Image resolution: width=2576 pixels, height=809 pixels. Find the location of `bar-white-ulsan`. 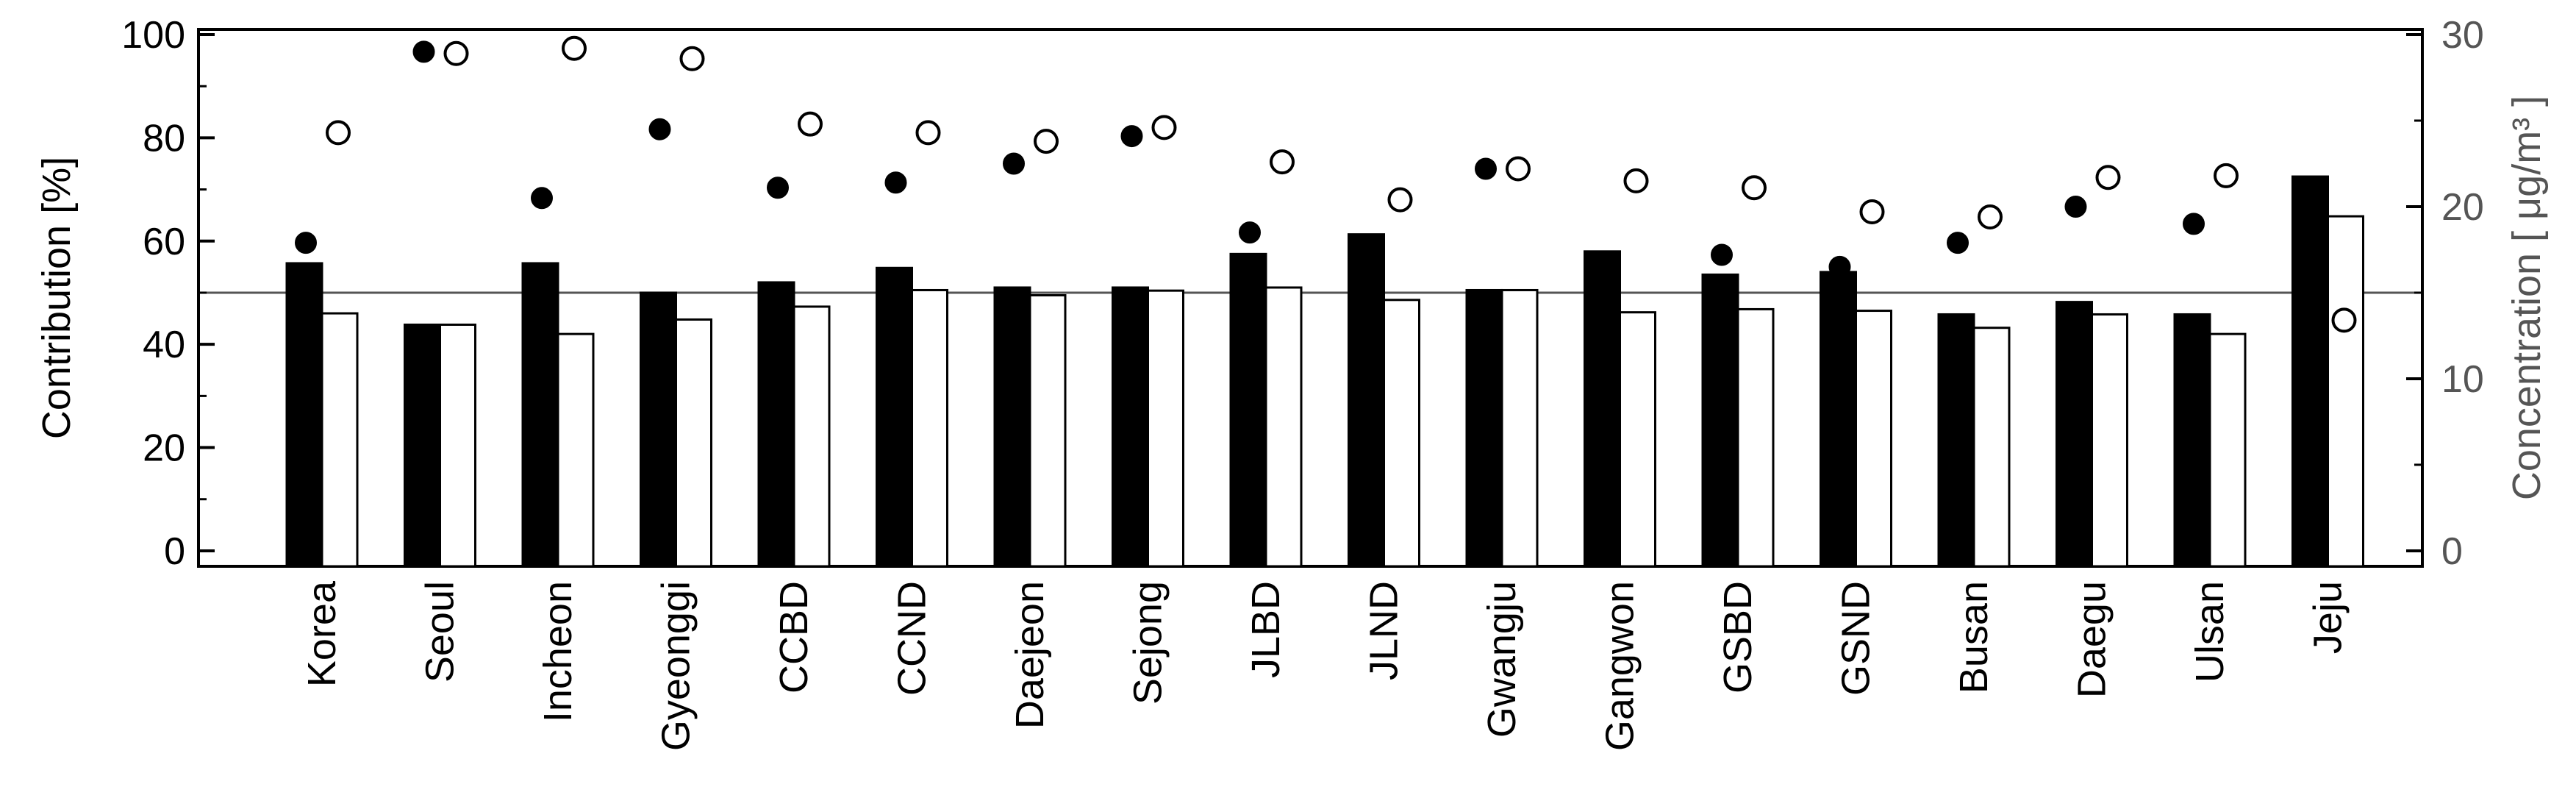

bar-white-ulsan is located at coordinates (2227, 450).